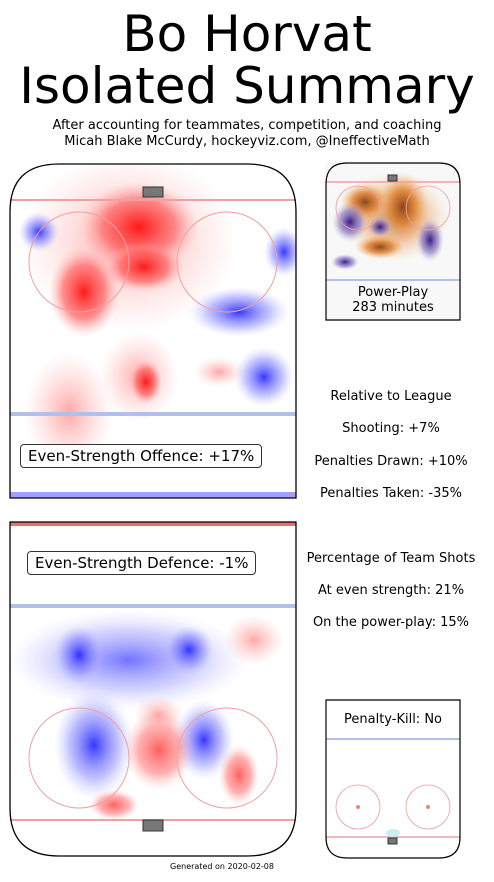  Describe the element at coordinates (393, 719) in the screenshot. I see `penalty-kill-label: Penalty-Kill: No` at that location.